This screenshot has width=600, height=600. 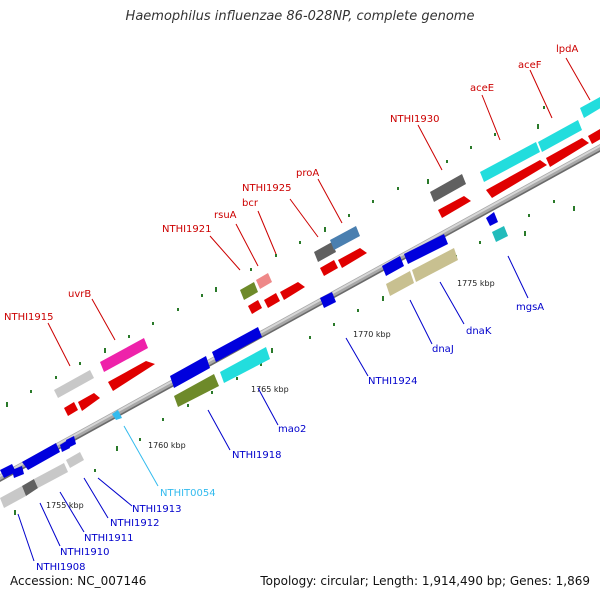 What do you see at coordinates (292, 429) in the screenshot?
I see `gene-label-reverse: mao2` at bounding box center [292, 429].